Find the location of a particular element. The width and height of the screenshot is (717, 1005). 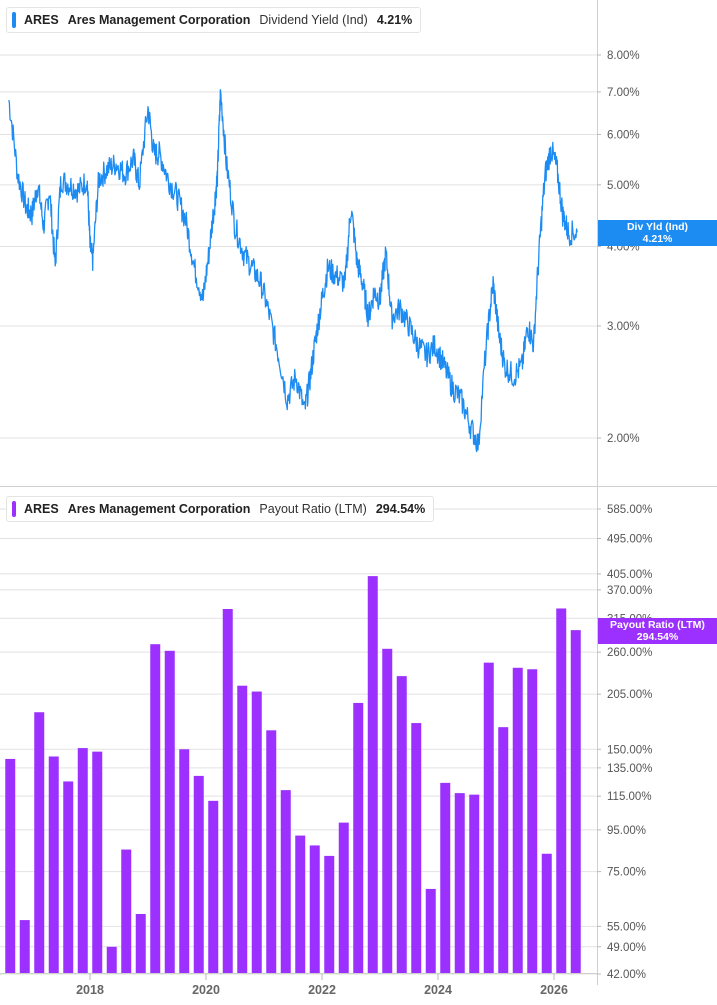

payout-tick-label: 495.00% is located at coordinates (629, 539).